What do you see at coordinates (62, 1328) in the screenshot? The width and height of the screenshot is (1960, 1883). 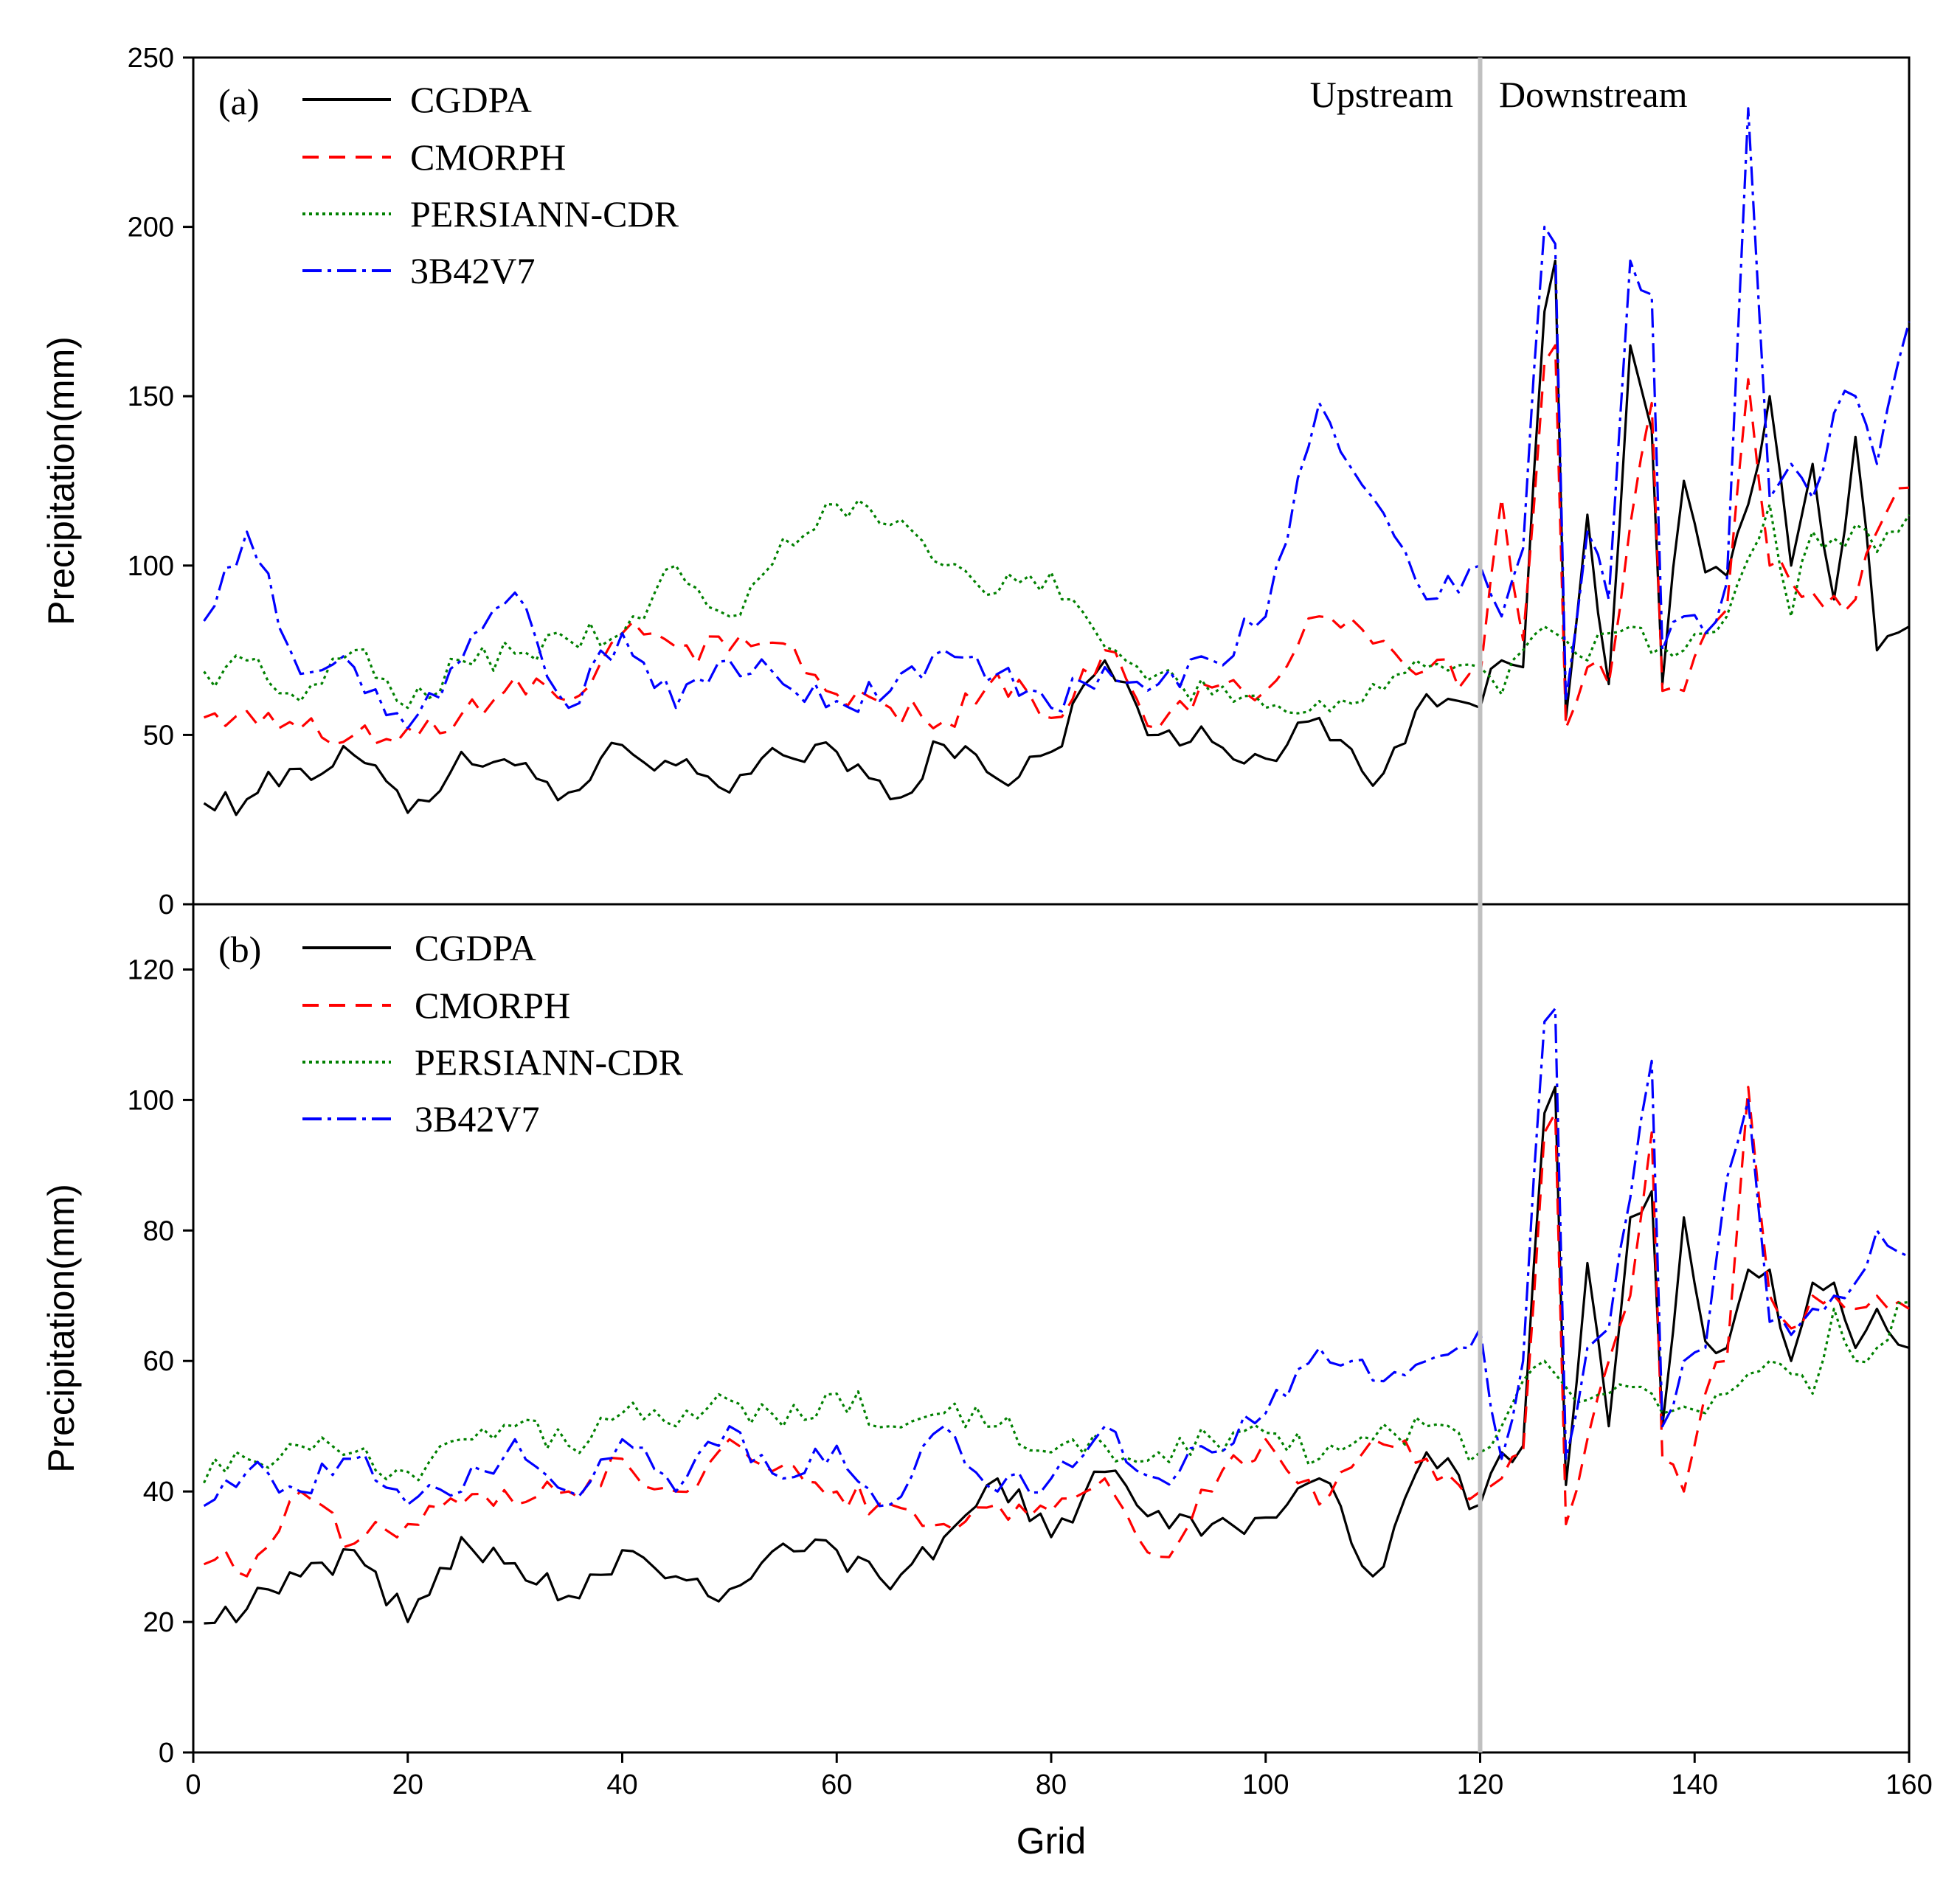 I see `panel-b-y-axis-title: Precipitation(mm)` at bounding box center [62, 1328].